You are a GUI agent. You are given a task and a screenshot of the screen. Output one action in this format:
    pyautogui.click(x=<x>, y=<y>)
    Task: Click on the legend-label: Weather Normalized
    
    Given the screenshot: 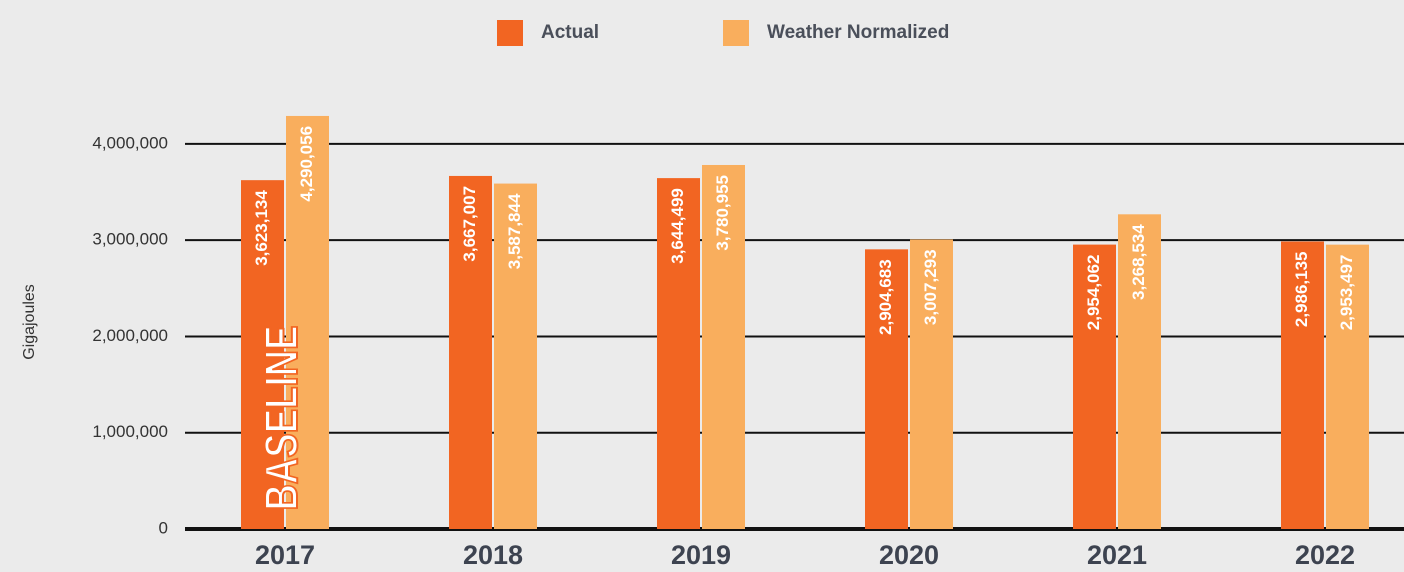 What is the action you would take?
    pyautogui.click(x=858, y=32)
    